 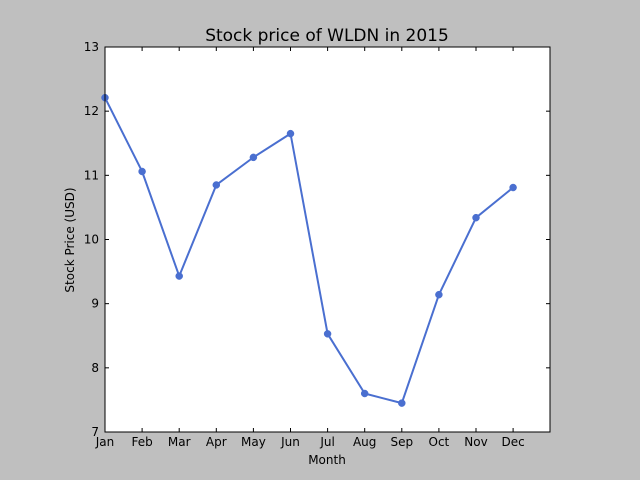 What do you see at coordinates (327, 460) in the screenshot?
I see `x-axis-label: Month` at bounding box center [327, 460].